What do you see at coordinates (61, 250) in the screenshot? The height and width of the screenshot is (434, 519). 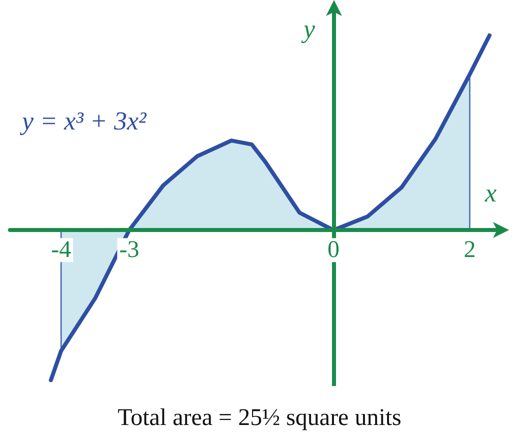 I see `x-tick-label: -4` at bounding box center [61, 250].